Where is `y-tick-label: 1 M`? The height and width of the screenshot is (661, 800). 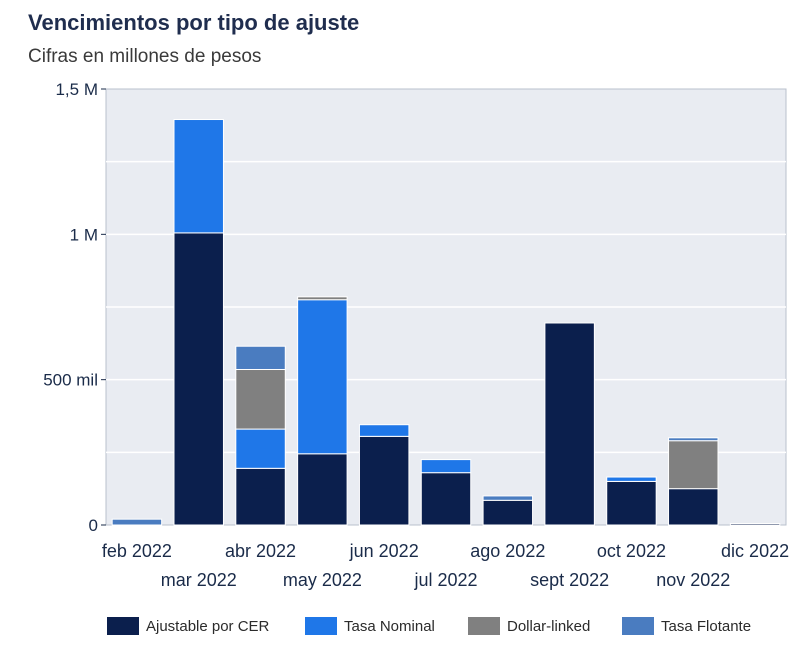
y-tick-label: 1 M is located at coordinates (84, 234).